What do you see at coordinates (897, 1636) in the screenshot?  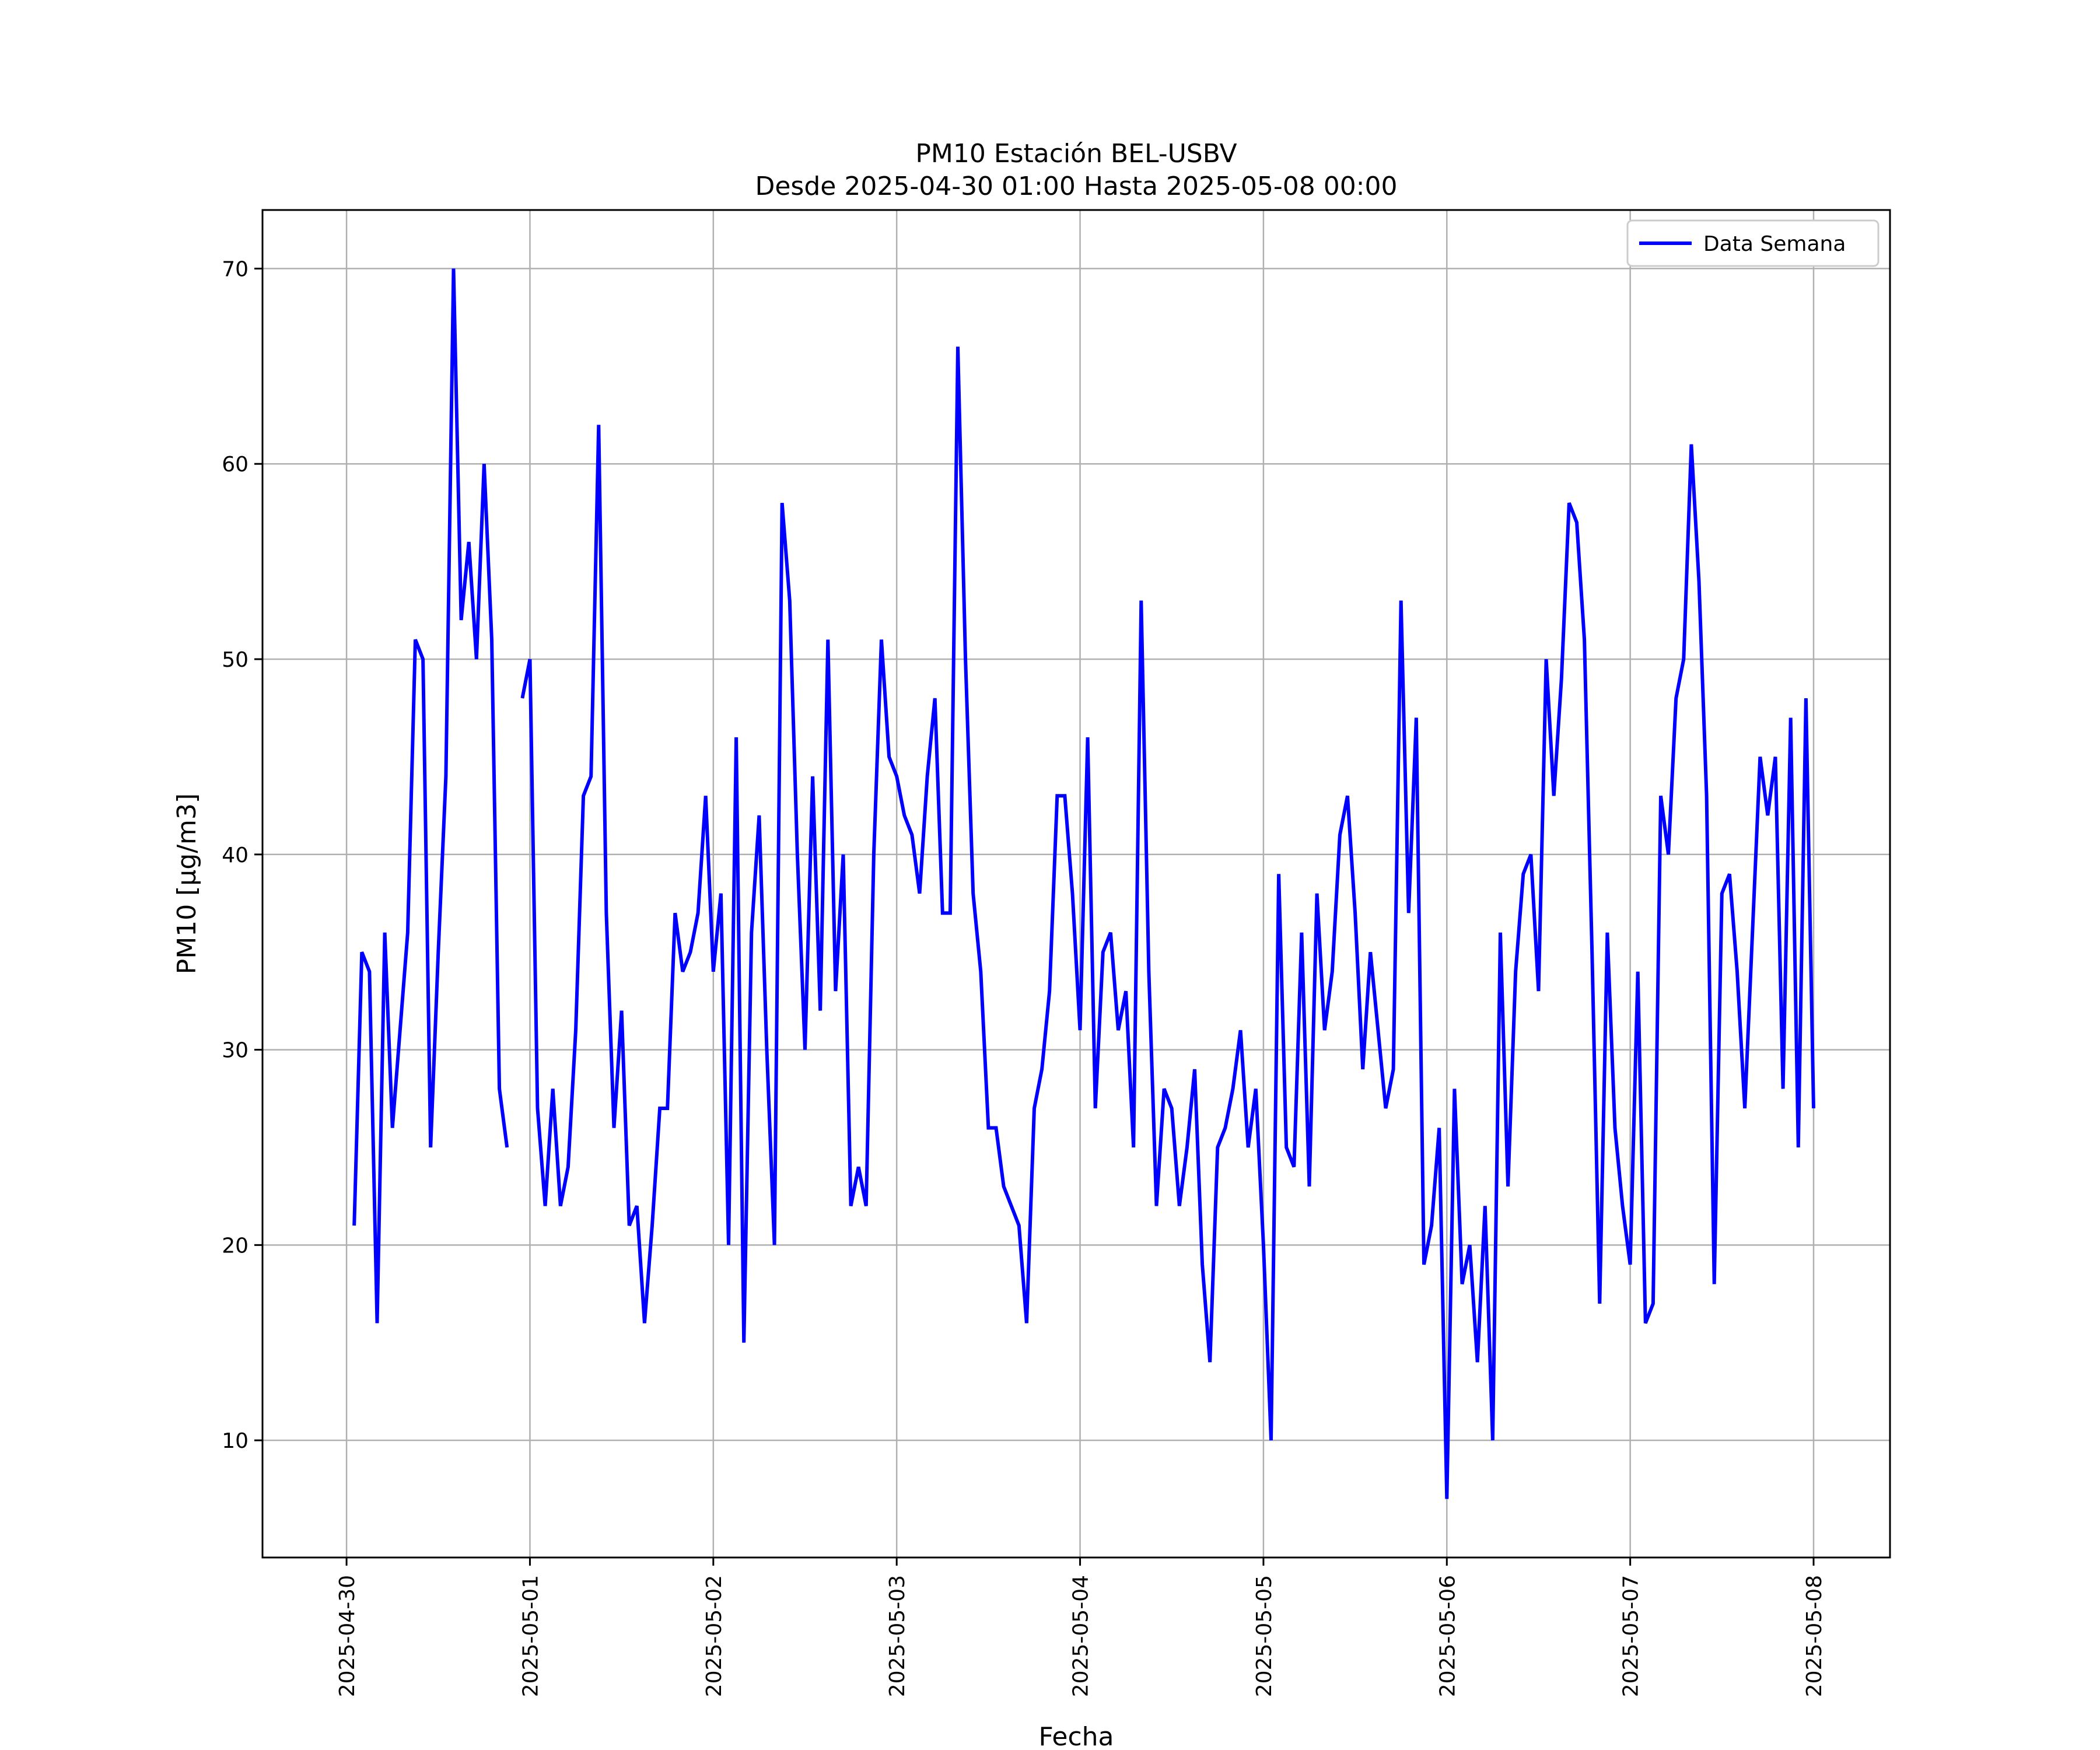 I see `x-tick-label: 2025-05-03` at bounding box center [897, 1636].